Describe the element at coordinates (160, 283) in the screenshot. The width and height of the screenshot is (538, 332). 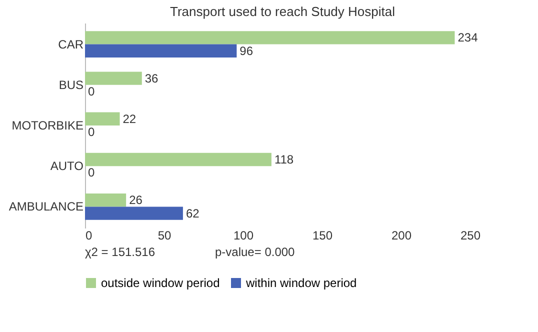
I see `legend-label: outside window period` at that location.